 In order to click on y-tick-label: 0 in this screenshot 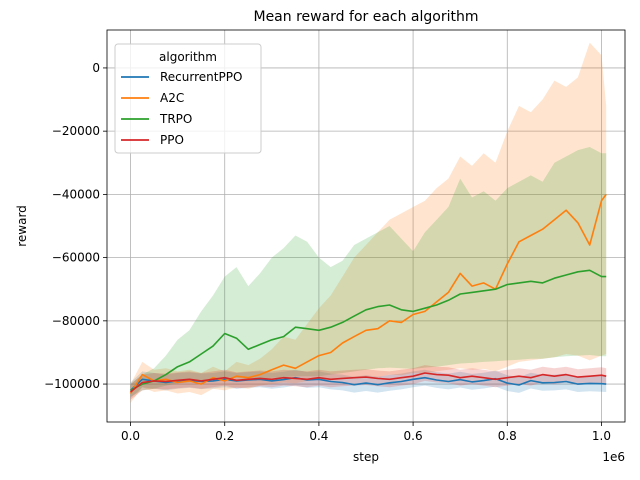, I will do `click(96, 68)`.